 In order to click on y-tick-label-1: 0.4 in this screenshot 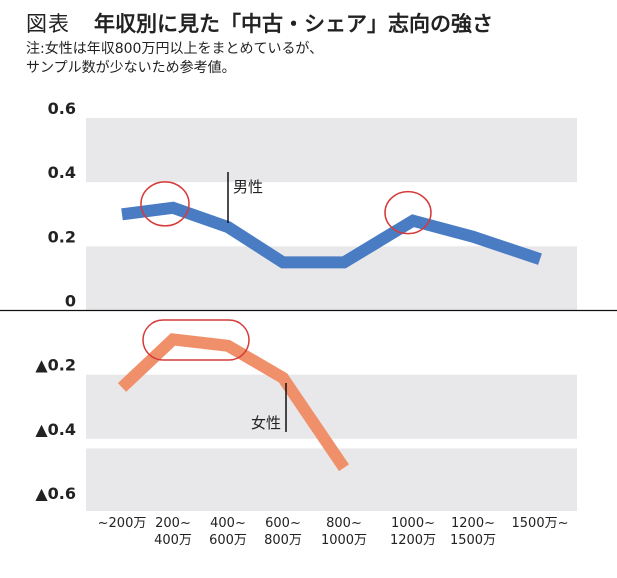, I will do `click(62, 172)`.